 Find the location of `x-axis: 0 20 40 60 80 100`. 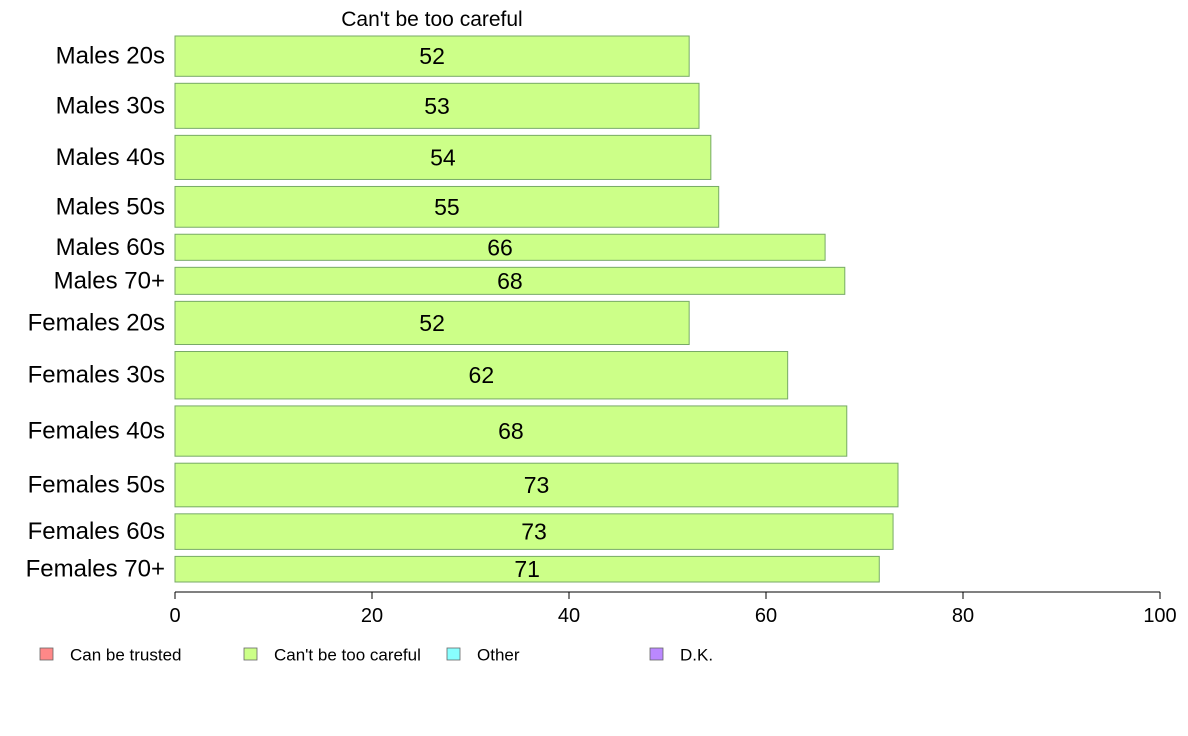

x-axis: 0 20 40 60 80 100 is located at coordinates (673, 609).